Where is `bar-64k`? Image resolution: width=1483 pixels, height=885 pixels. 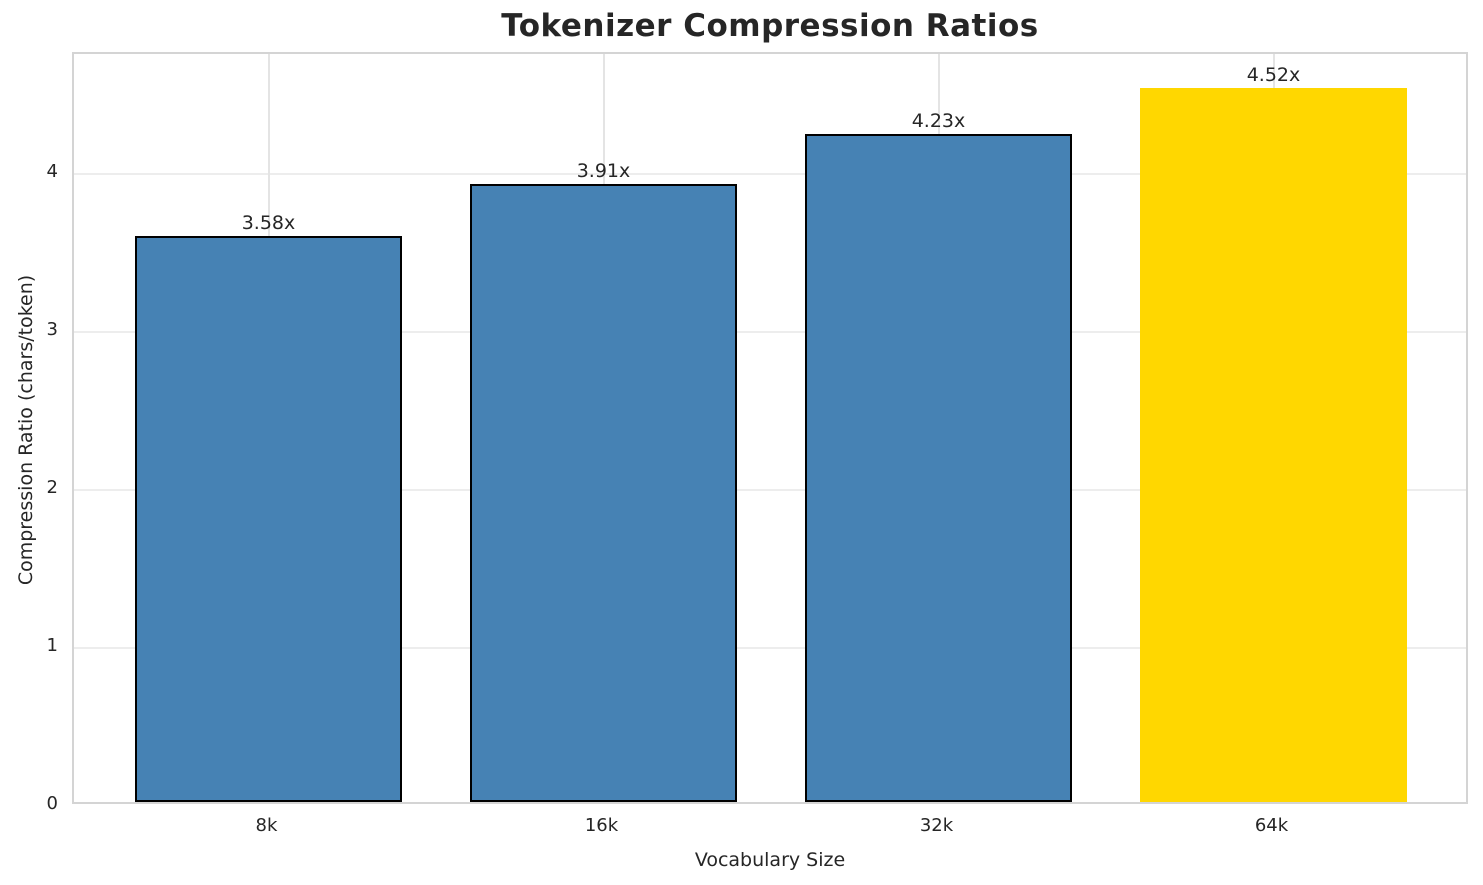
bar-64k is located at coordinates (1273, 444).